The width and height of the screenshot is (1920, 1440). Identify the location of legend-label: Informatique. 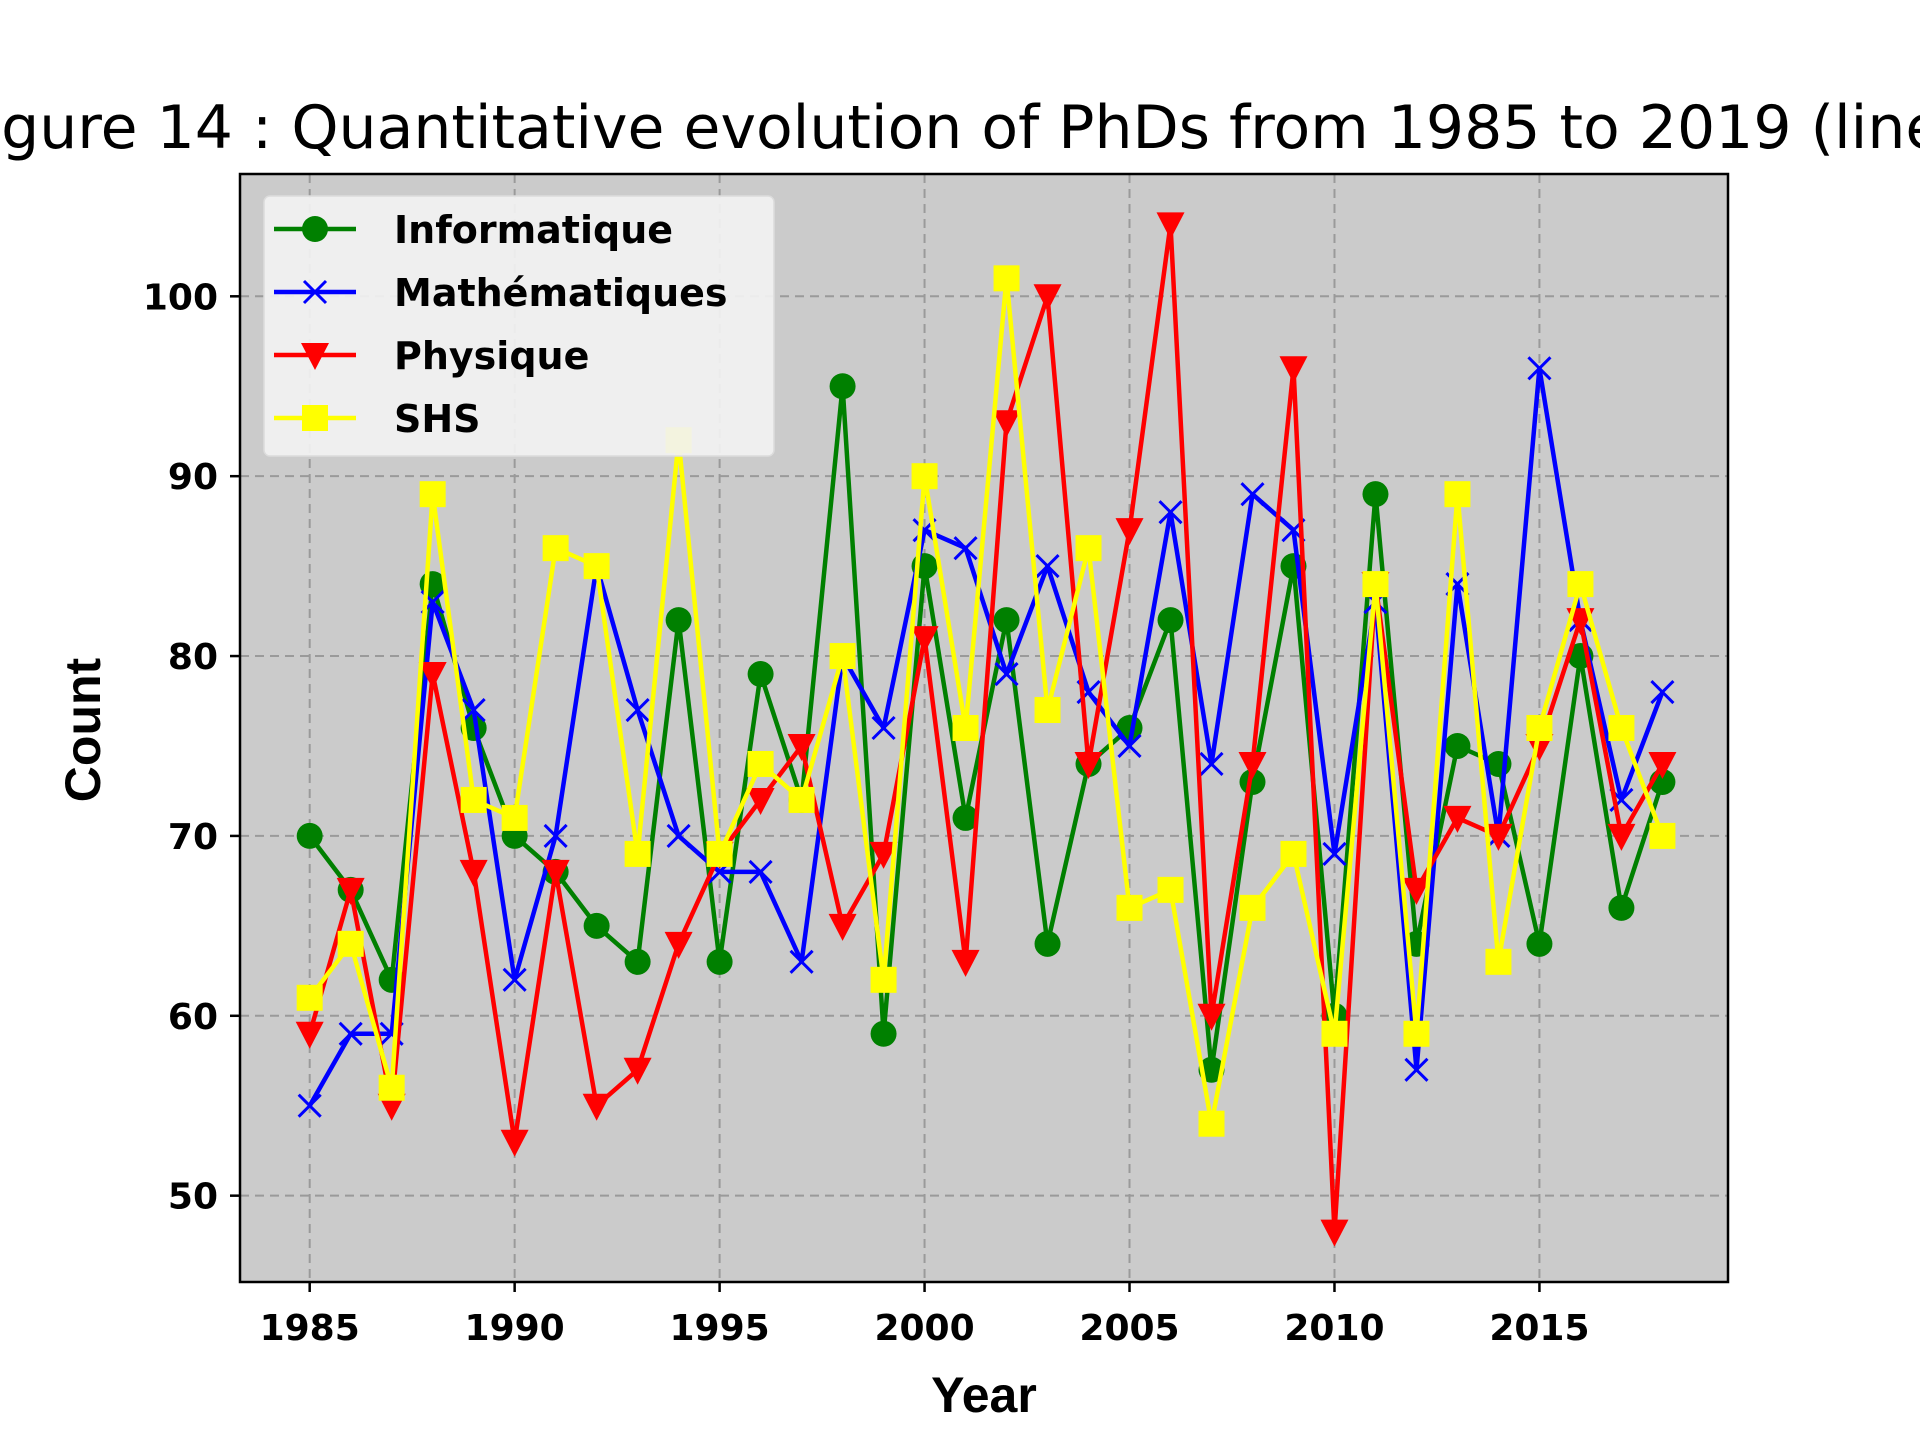
(533, 230).